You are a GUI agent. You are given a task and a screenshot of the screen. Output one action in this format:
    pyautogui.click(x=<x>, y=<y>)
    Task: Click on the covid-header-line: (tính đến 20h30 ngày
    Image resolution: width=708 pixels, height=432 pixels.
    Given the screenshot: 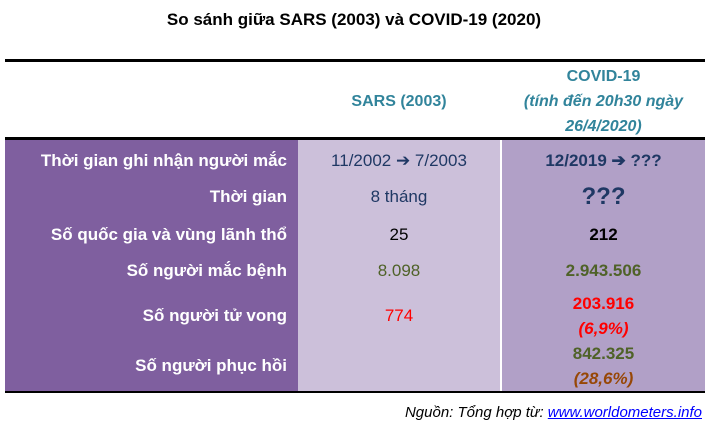 What is the action you would take?
    pyautogui.click(x=603, y=101)
    